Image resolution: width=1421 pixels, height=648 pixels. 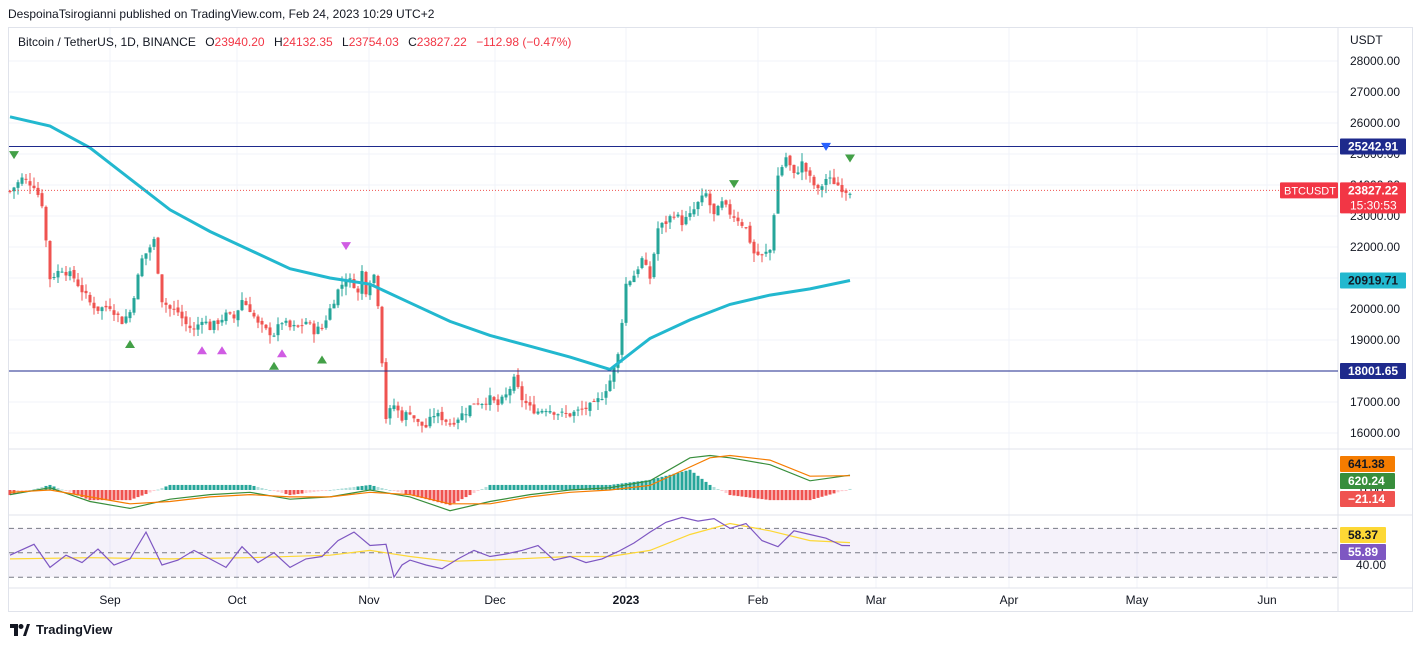 I want to click on price-tick-label: 20000.00, so click(x=1375, y=309).